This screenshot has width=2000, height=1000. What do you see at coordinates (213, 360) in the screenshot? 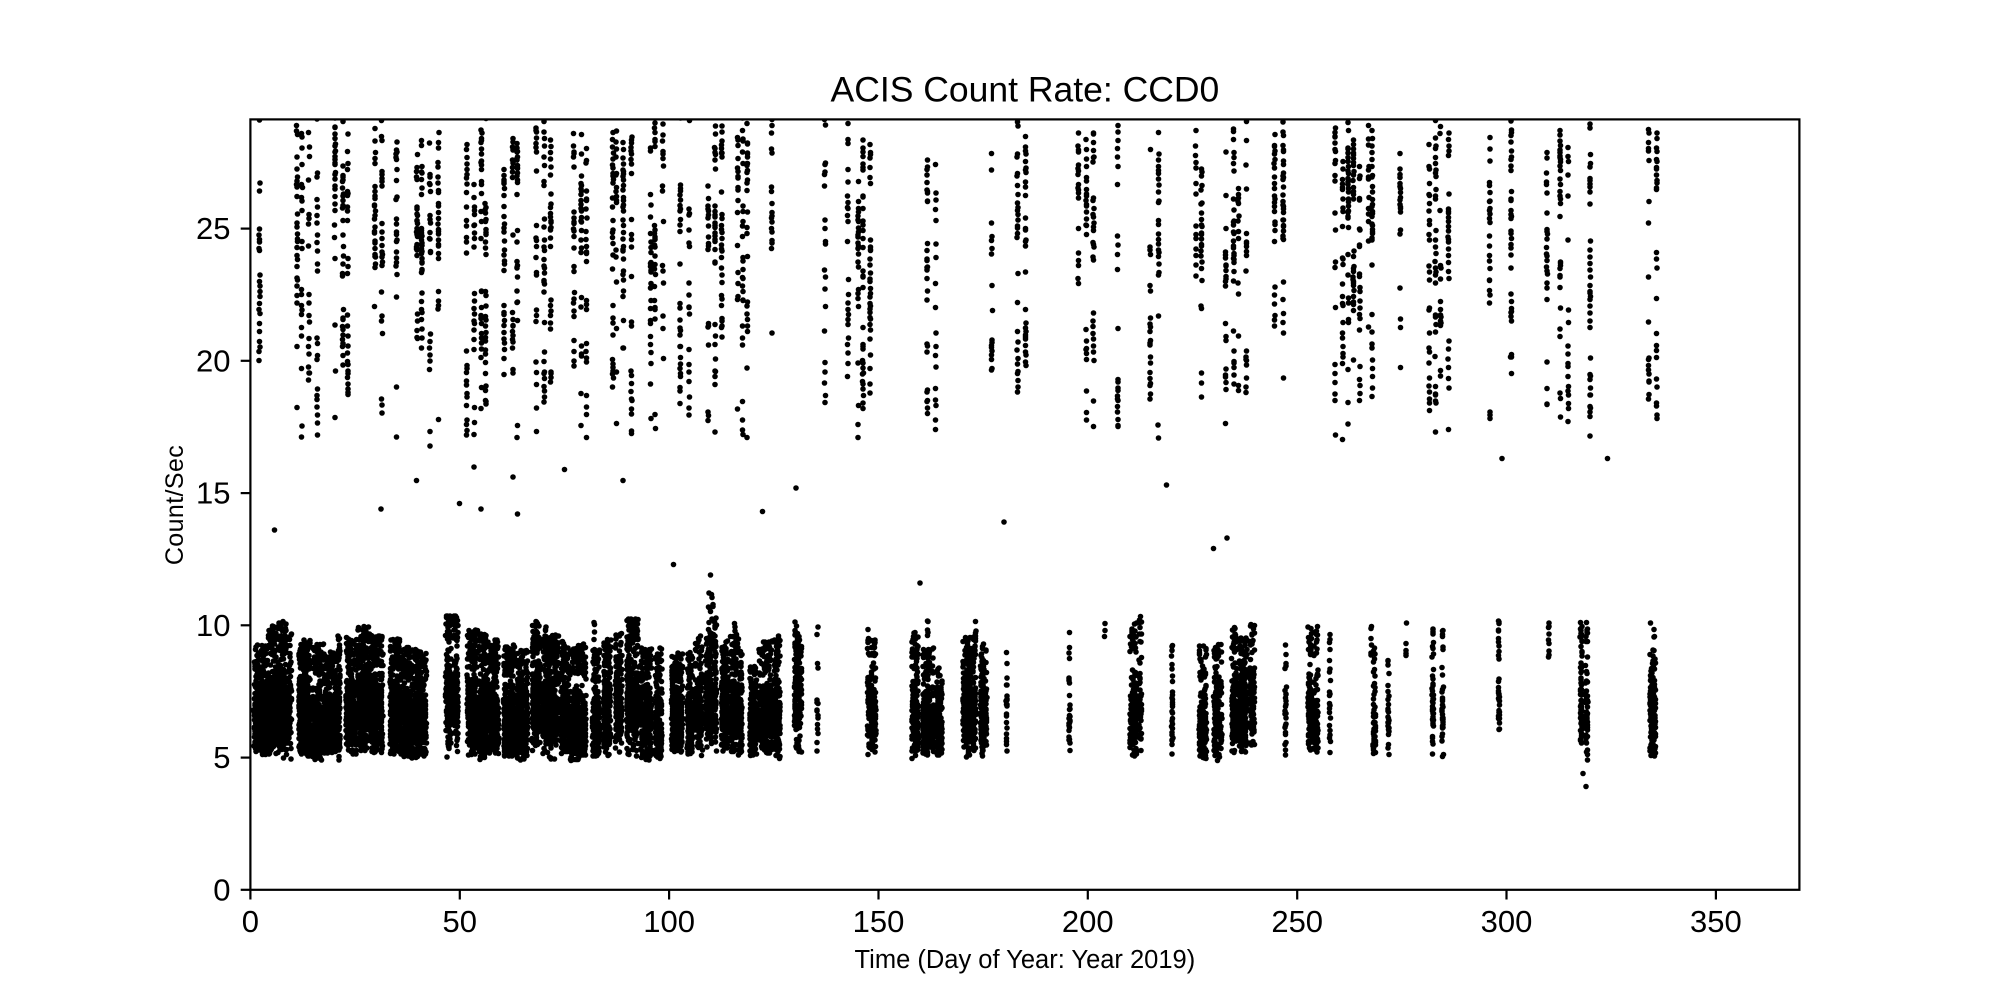
I see `svg-text: 20` at bounding box center [213, 360].